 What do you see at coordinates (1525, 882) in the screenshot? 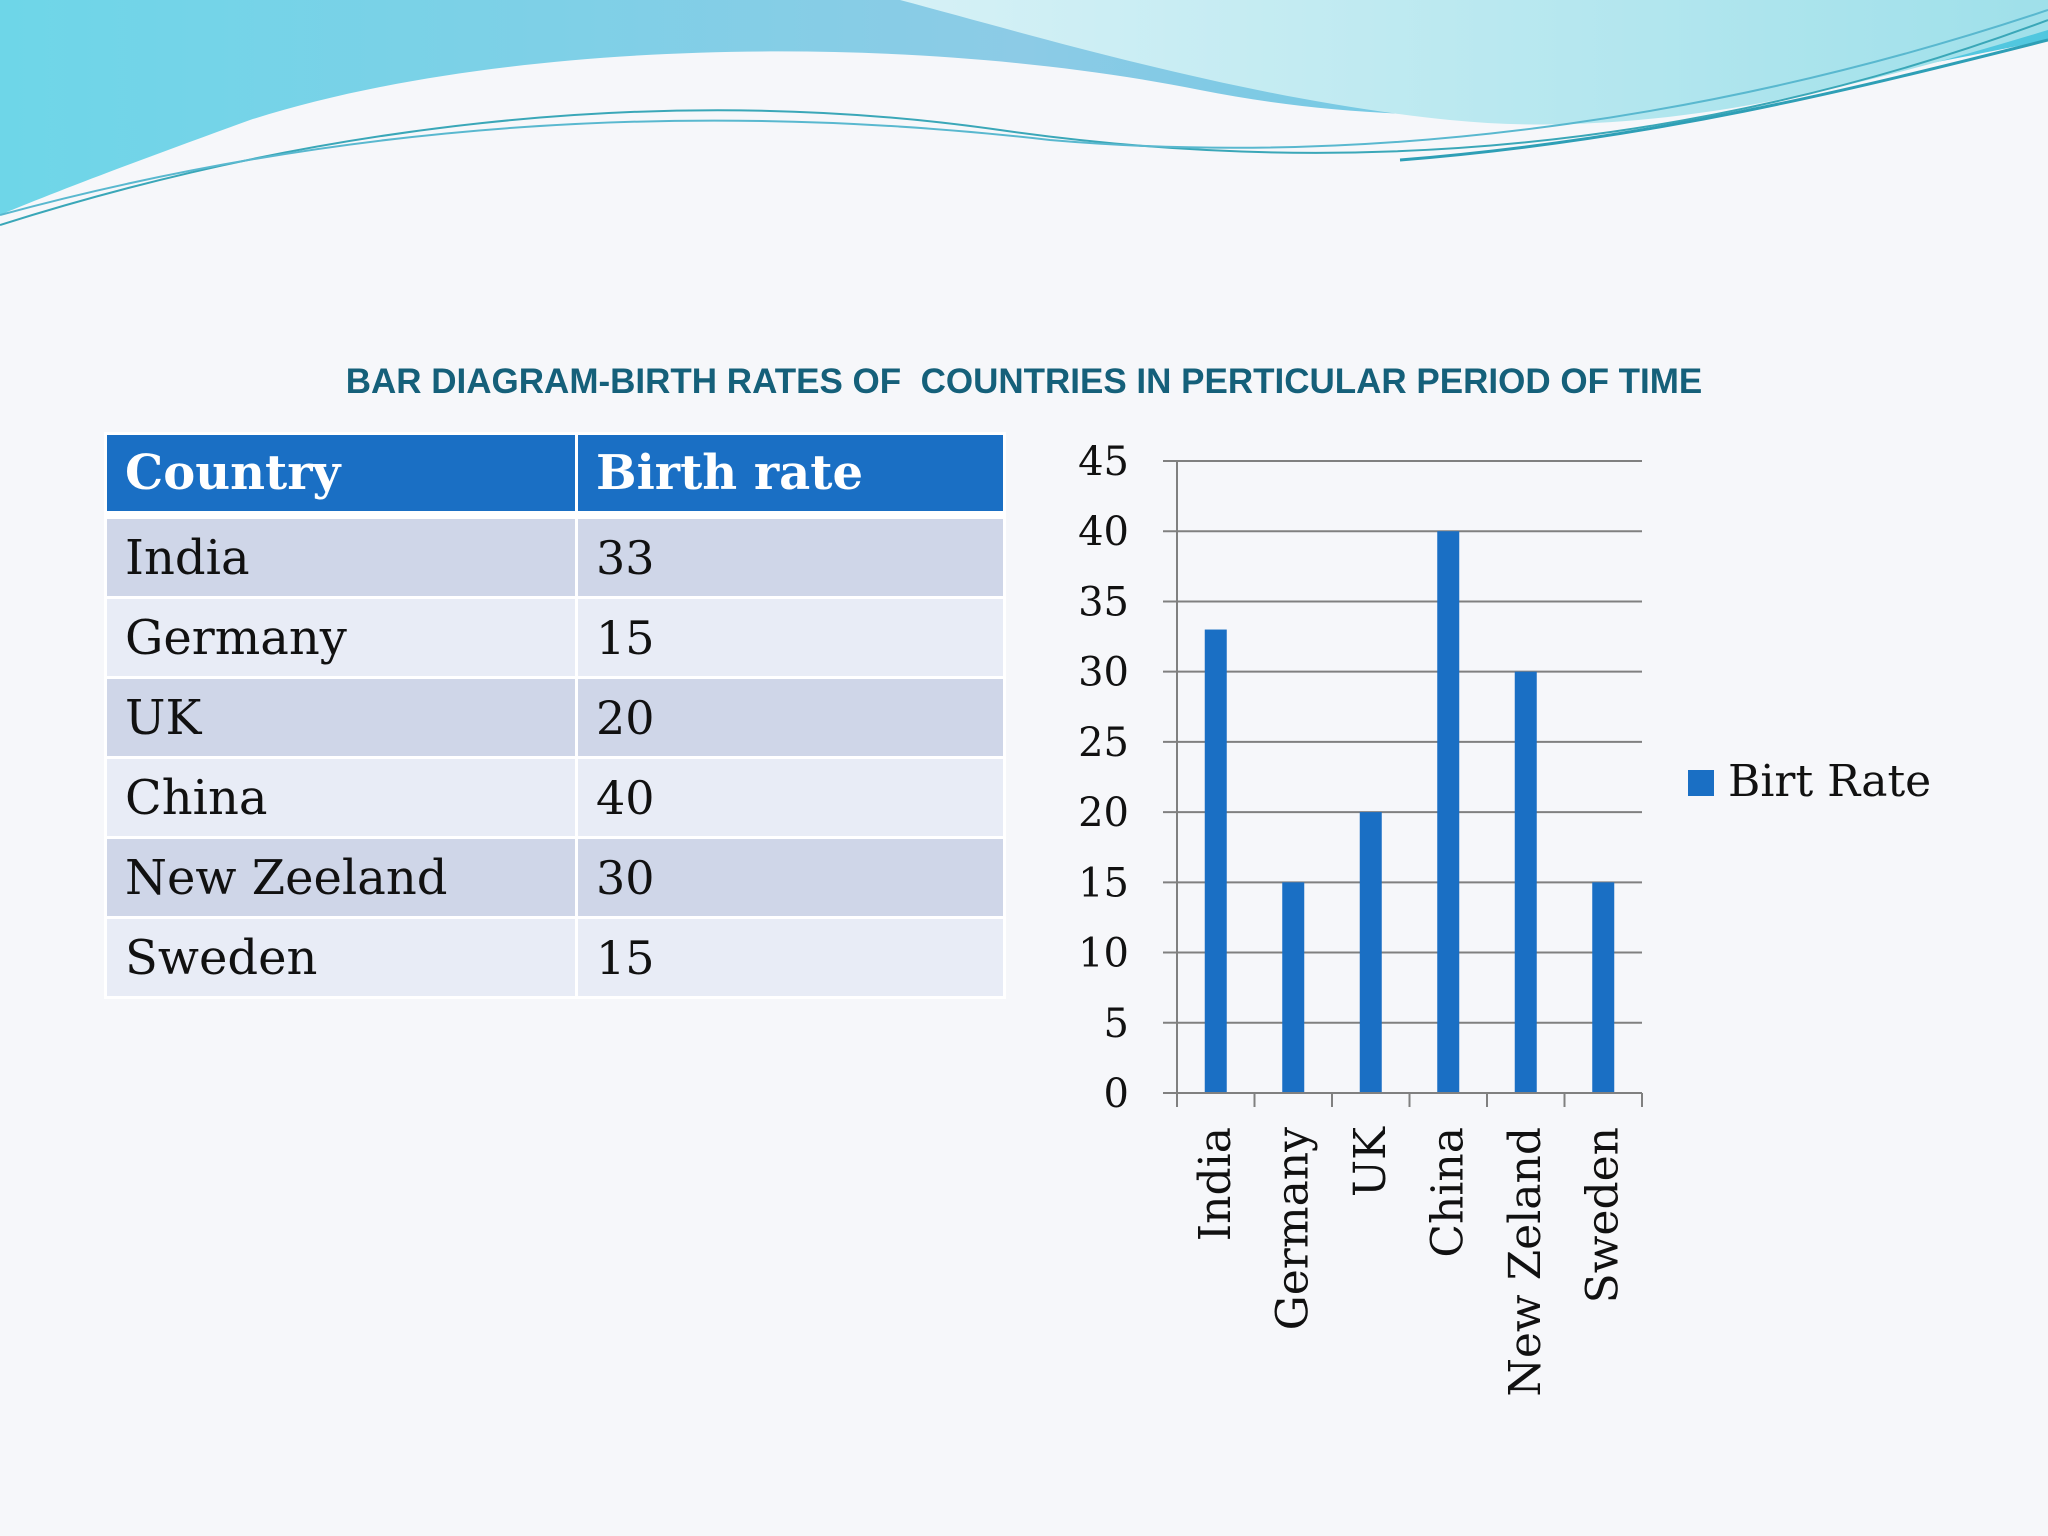
I see `bar-new-zeland` at bounding box center [1525, 882].